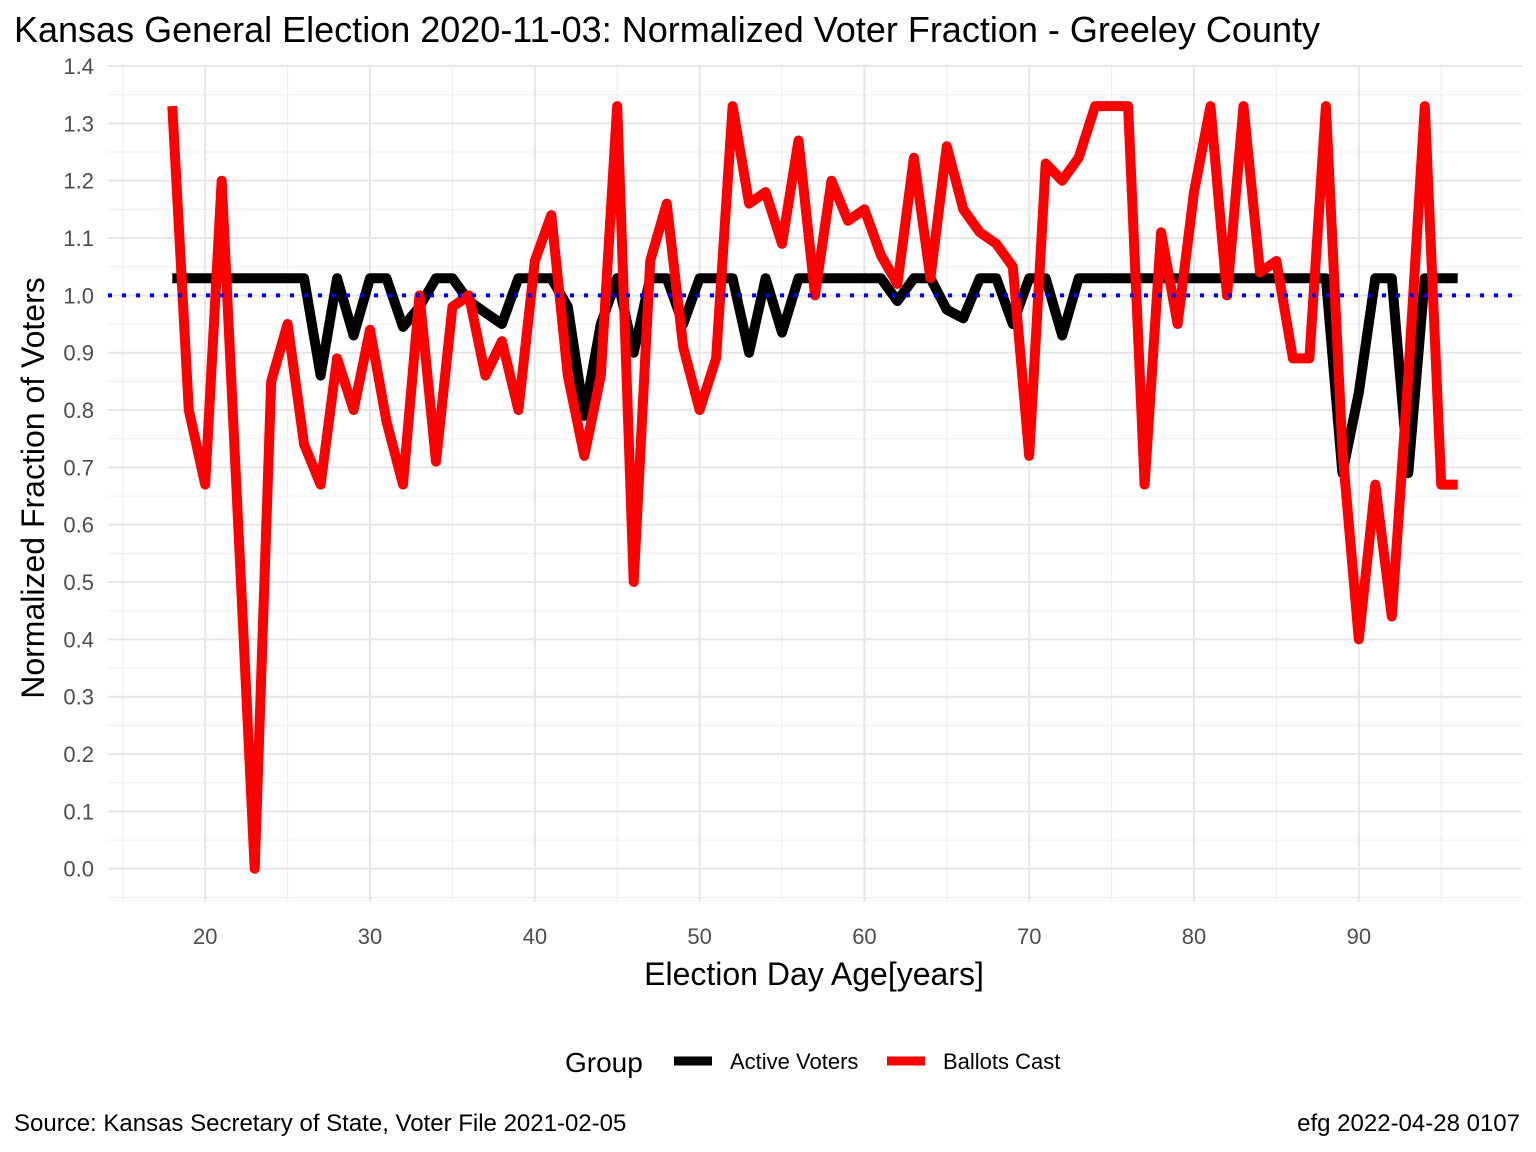 This screenshot has width=1536, height=1152. Describe the element at coordinates (78, 639) in the screenshot. I see `y-tick-label: 0.4` at that location.